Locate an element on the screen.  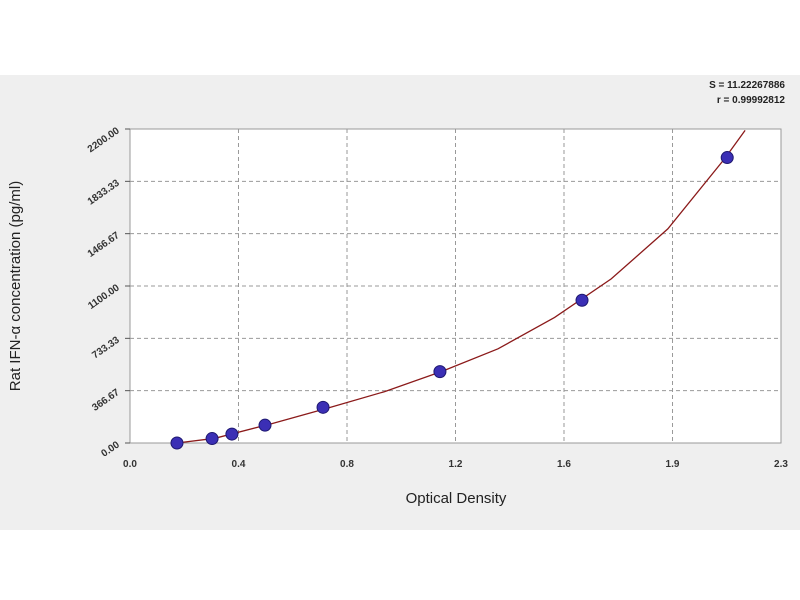
fit-stat-s: S = 11.22267886 is located at coordinates (747, 85).